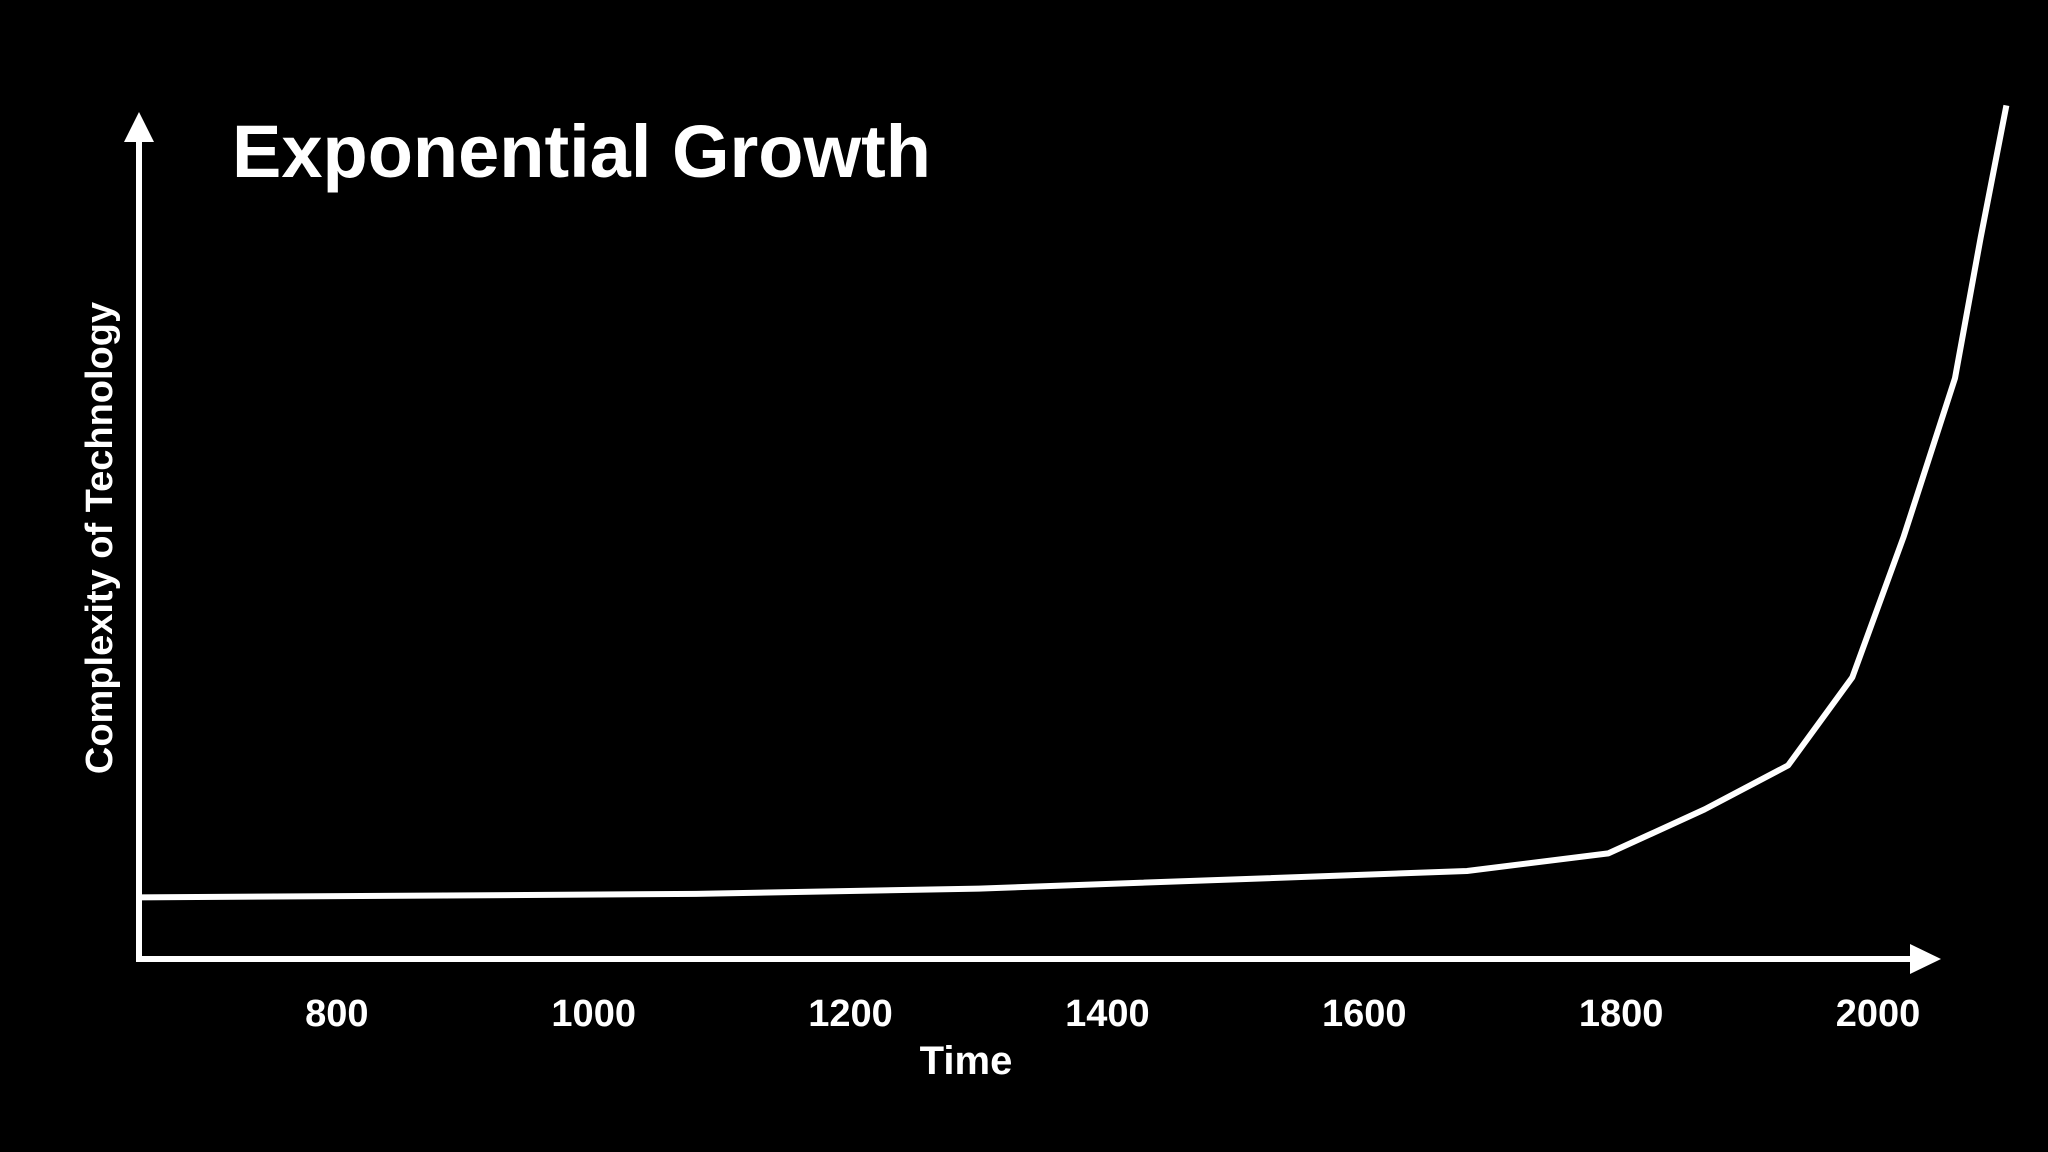 The height and width of the screenshot is (1152, 2048). Describe the element at coordinates (1364, 1014) in the screenshot. I see `x-tick-label-1600: 1600` at that location.